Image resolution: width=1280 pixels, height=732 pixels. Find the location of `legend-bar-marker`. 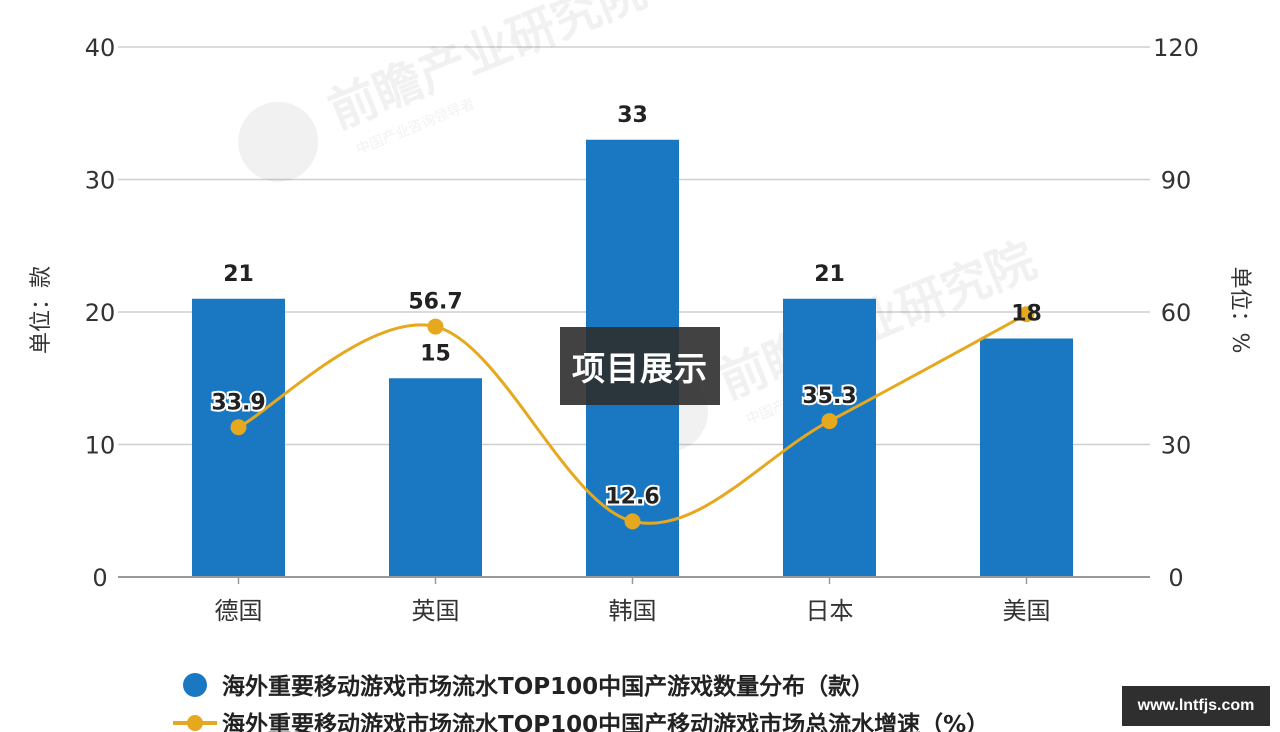

legend-bar-marker is located at coordinates (195, 685).